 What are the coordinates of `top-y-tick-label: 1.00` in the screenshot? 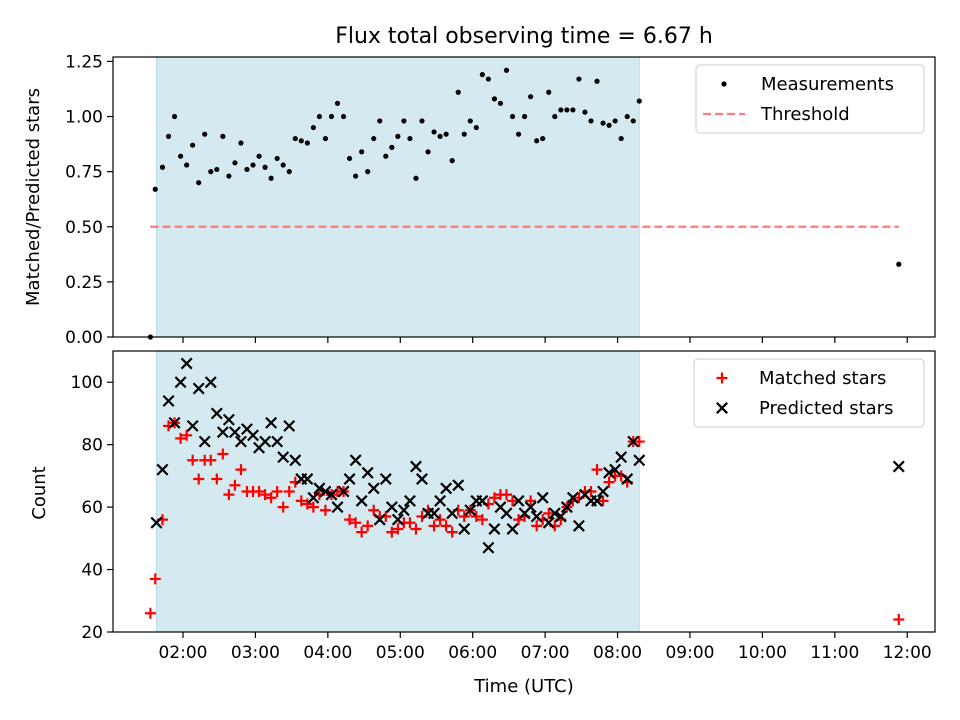 It's located at (84, 118).